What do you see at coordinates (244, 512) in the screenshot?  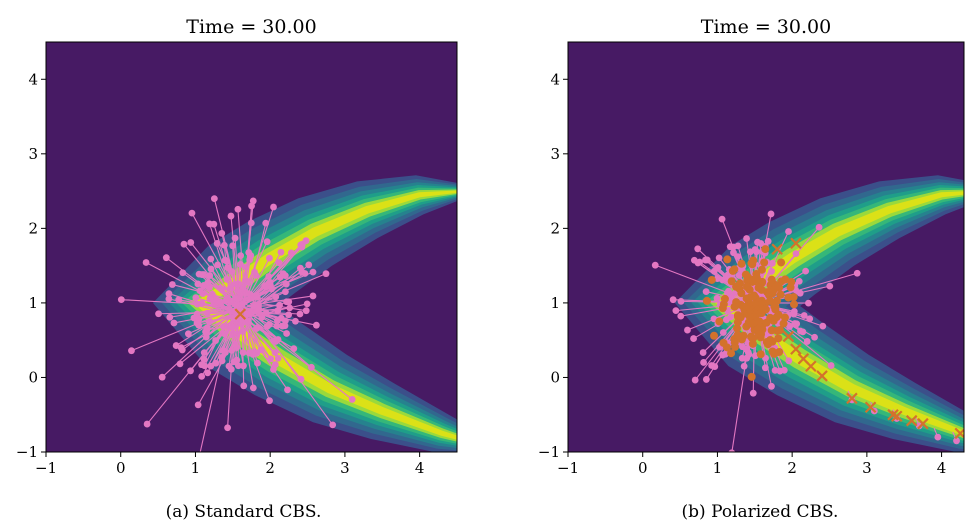 I see `figure-caption: (a) Standard CBS.` at bounding box center [244, 512].